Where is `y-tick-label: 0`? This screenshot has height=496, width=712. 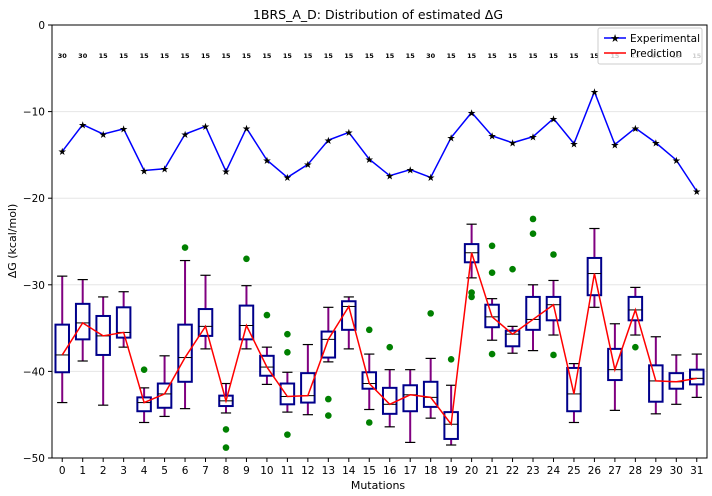
y-tick-label: 0 is located at coordinates (41, 26).